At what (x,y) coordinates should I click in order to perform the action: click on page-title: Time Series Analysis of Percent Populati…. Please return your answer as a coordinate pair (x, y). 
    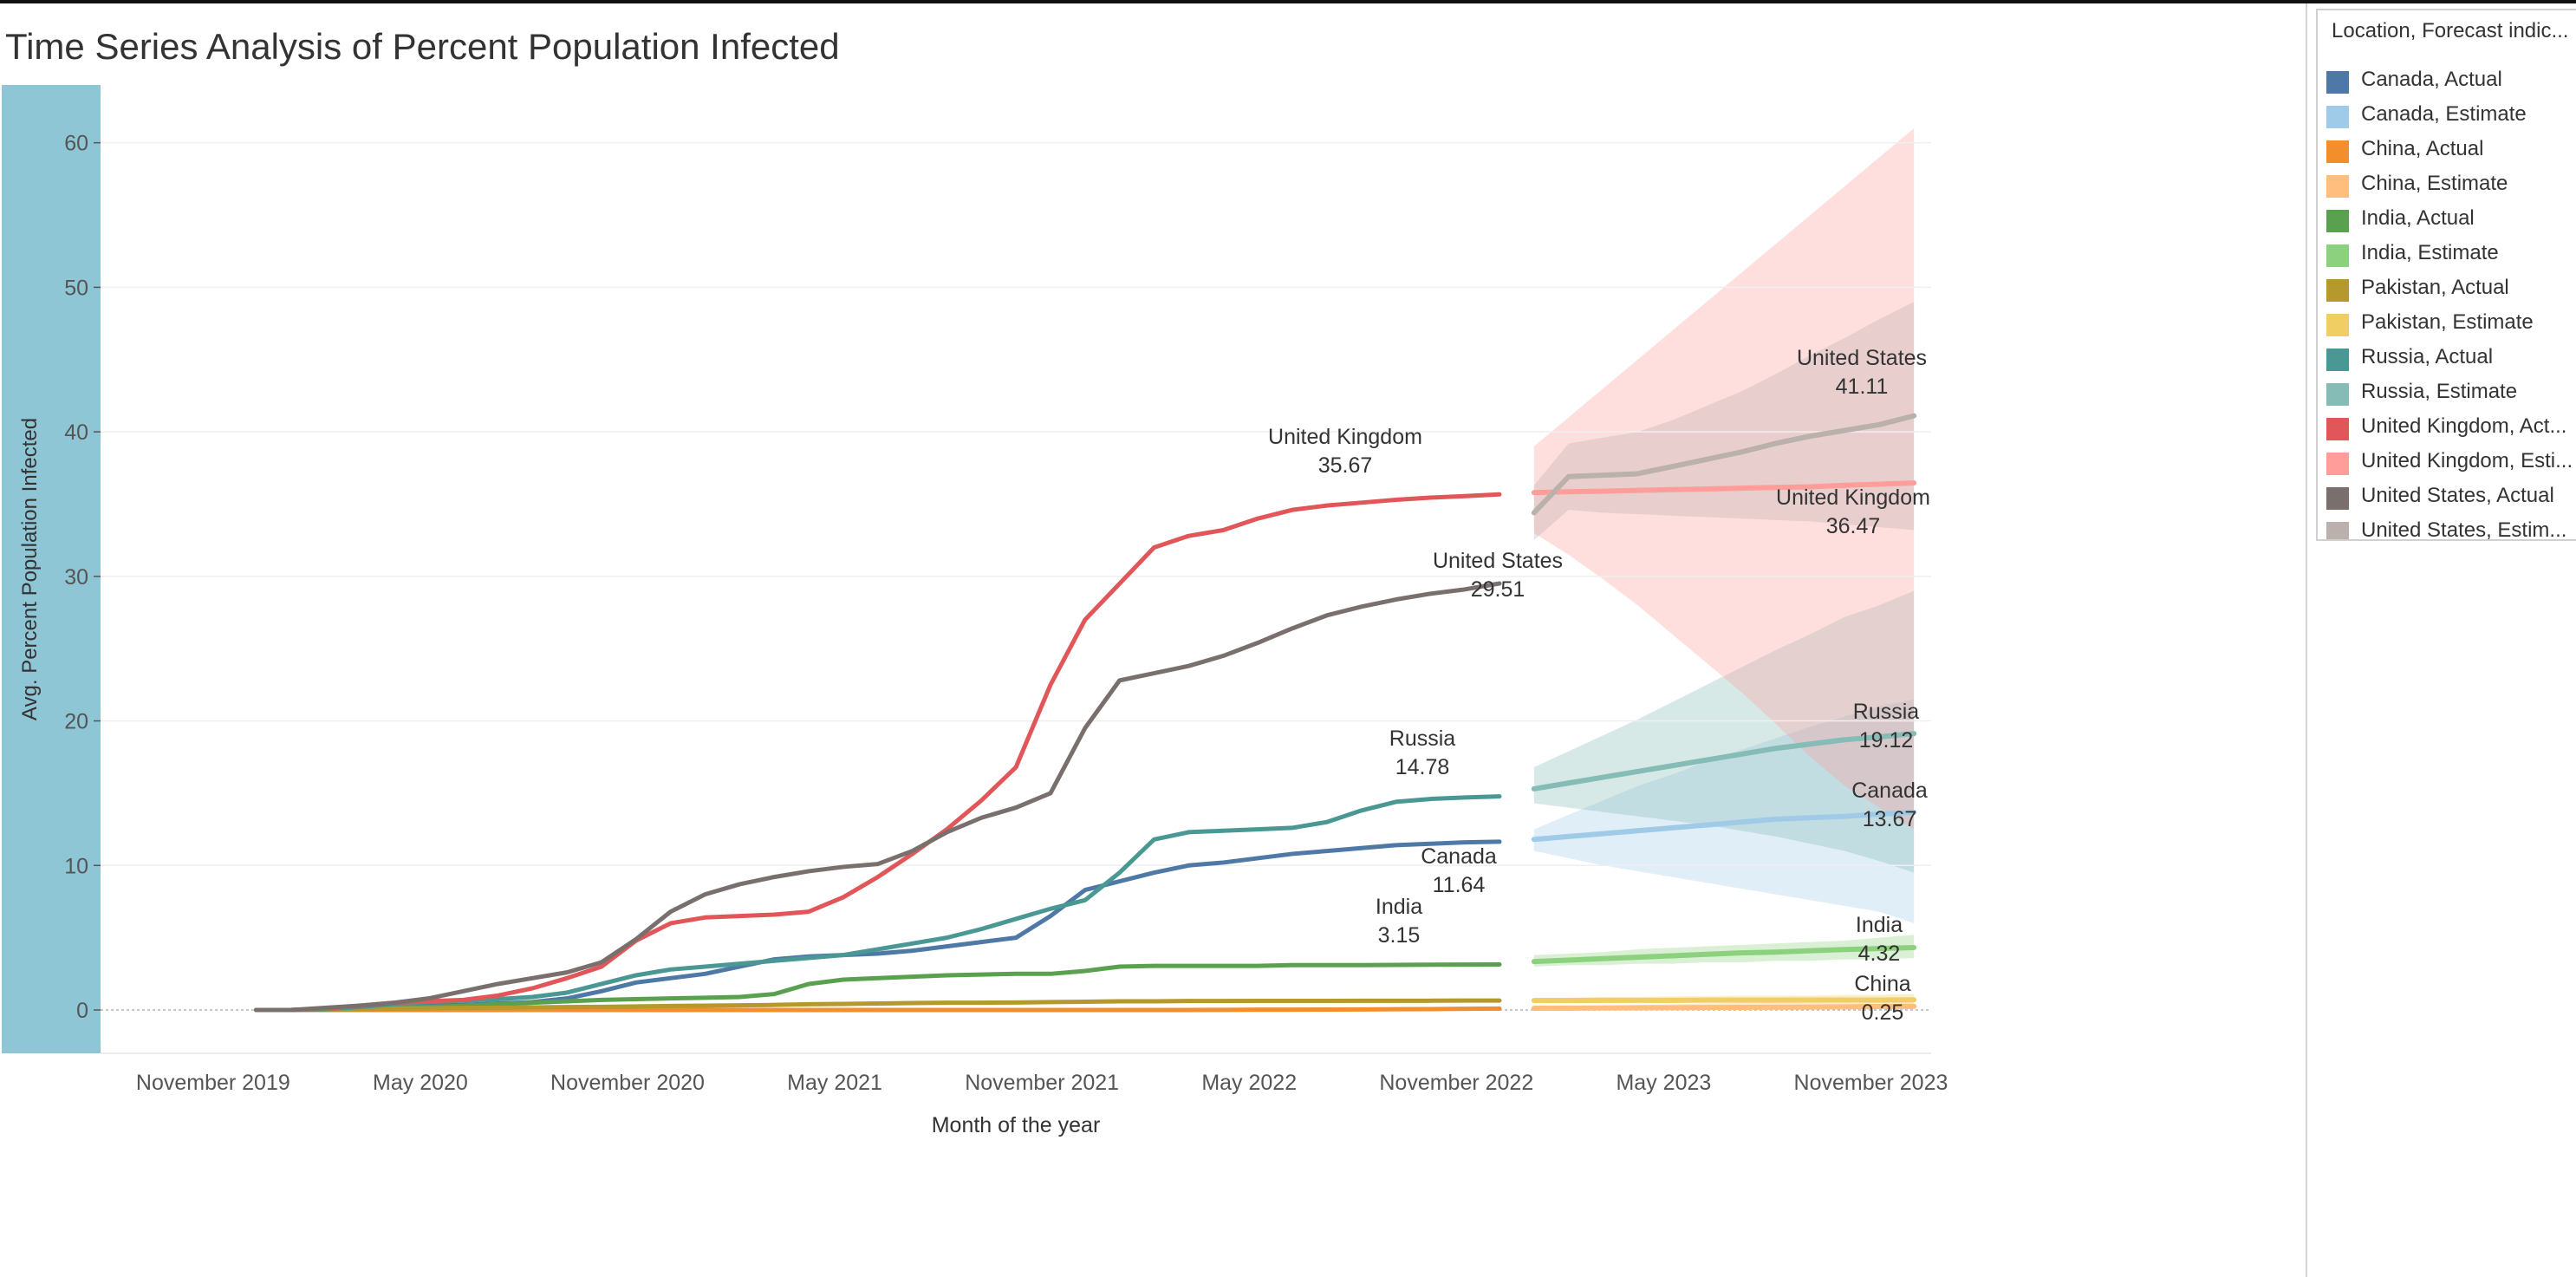
    Looking at the image, I should click on (422, 46).